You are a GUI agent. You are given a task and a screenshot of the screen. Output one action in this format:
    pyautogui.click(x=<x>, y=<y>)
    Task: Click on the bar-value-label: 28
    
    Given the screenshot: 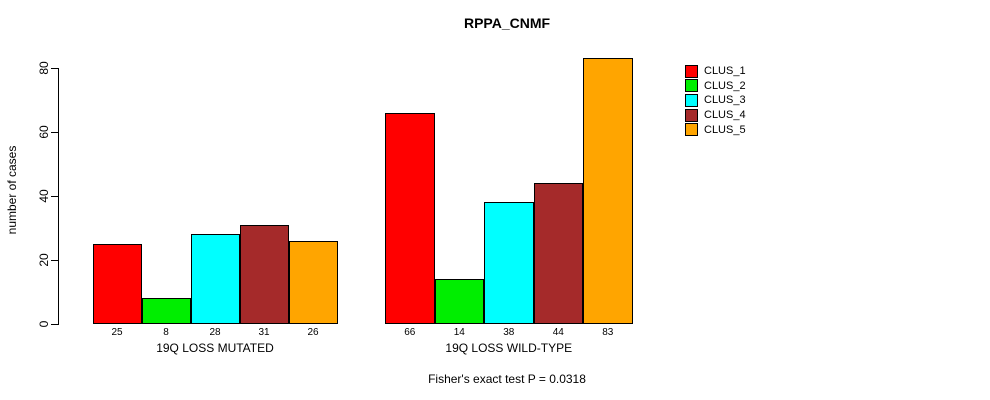 What is the action you would take?
    pyautogui.click(x=215, y=332)
    